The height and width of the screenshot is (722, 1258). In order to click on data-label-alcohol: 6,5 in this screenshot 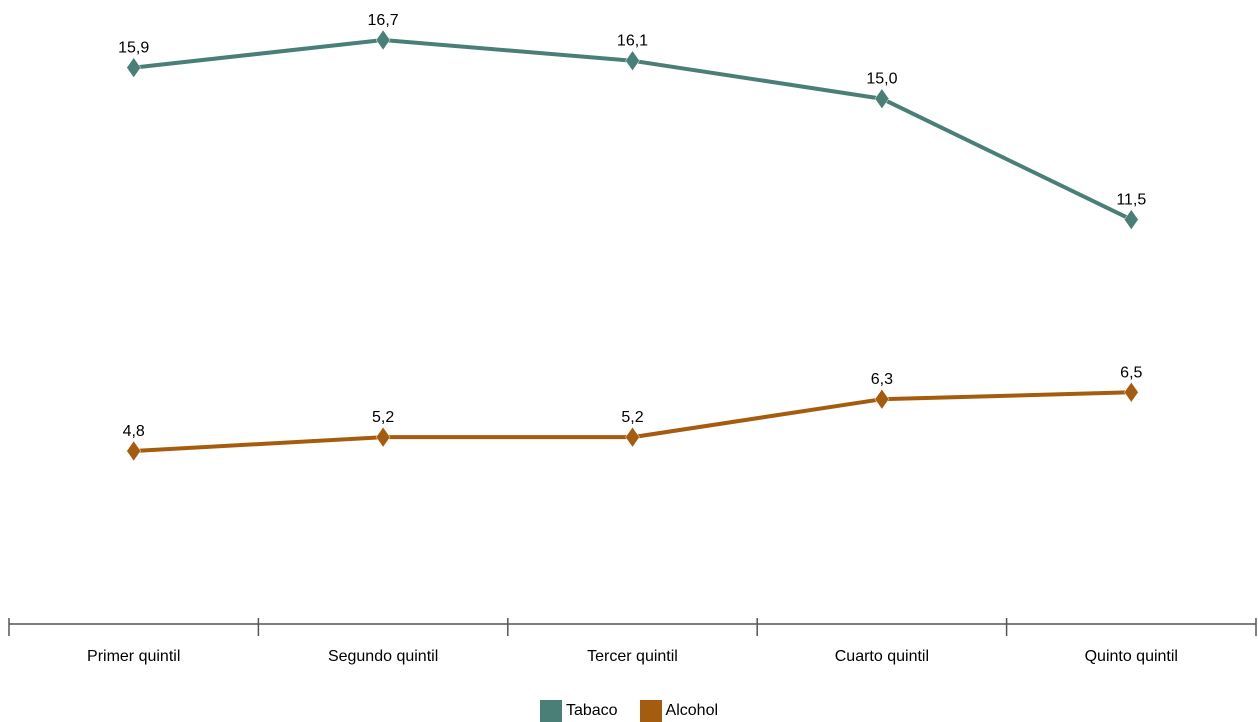, I will do `click(1131, 372)`.